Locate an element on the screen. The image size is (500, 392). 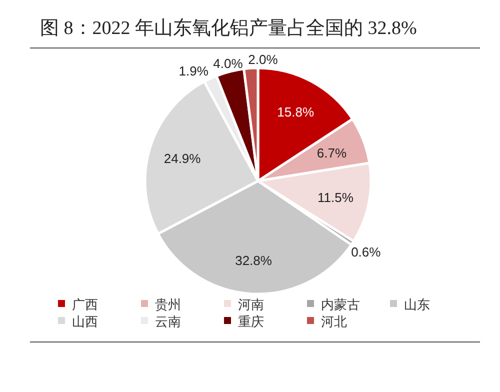
legend-label: 云南 is located at coordinates (168, 321).